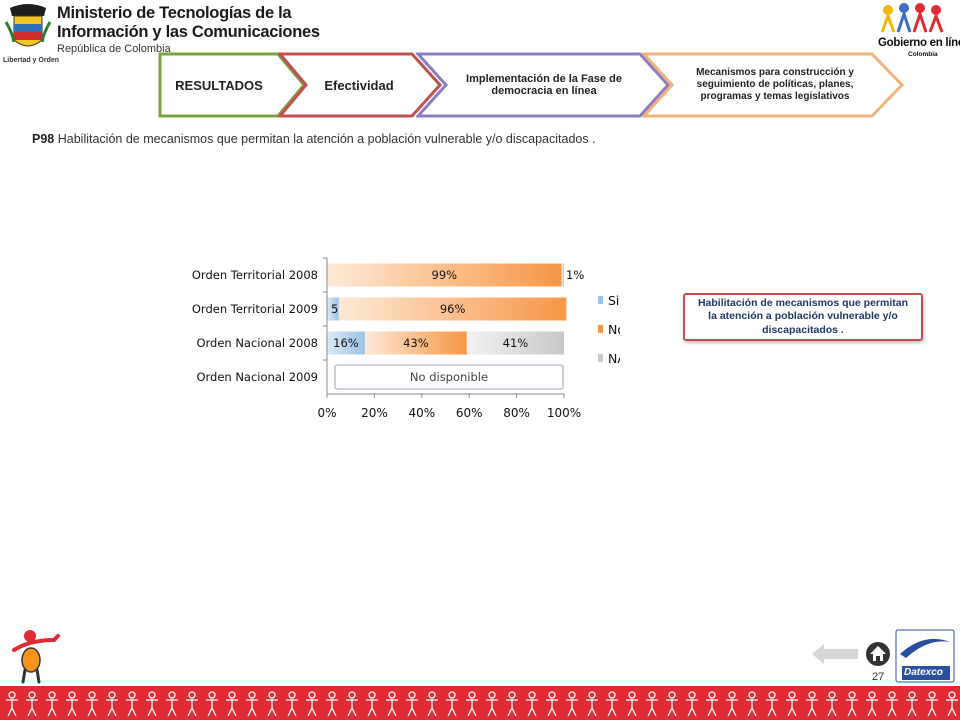 The height and width of the screenshot is (720, 960). What do you see at coordinates (453, 309) in the screenshot?
I see `data-label: 96%` at bounding box center [453, 309].